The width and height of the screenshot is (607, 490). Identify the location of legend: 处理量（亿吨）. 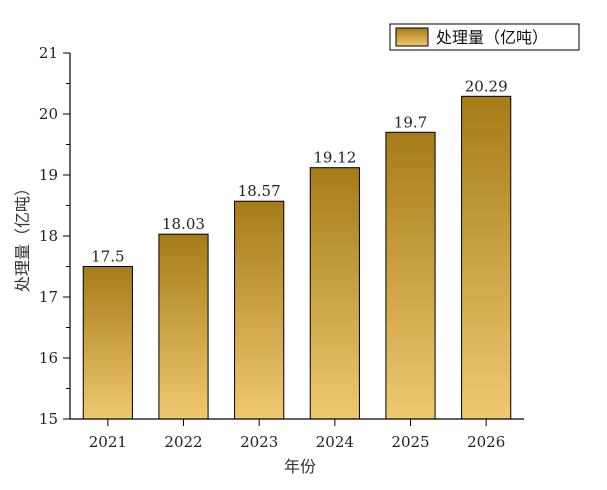
(484, 37).